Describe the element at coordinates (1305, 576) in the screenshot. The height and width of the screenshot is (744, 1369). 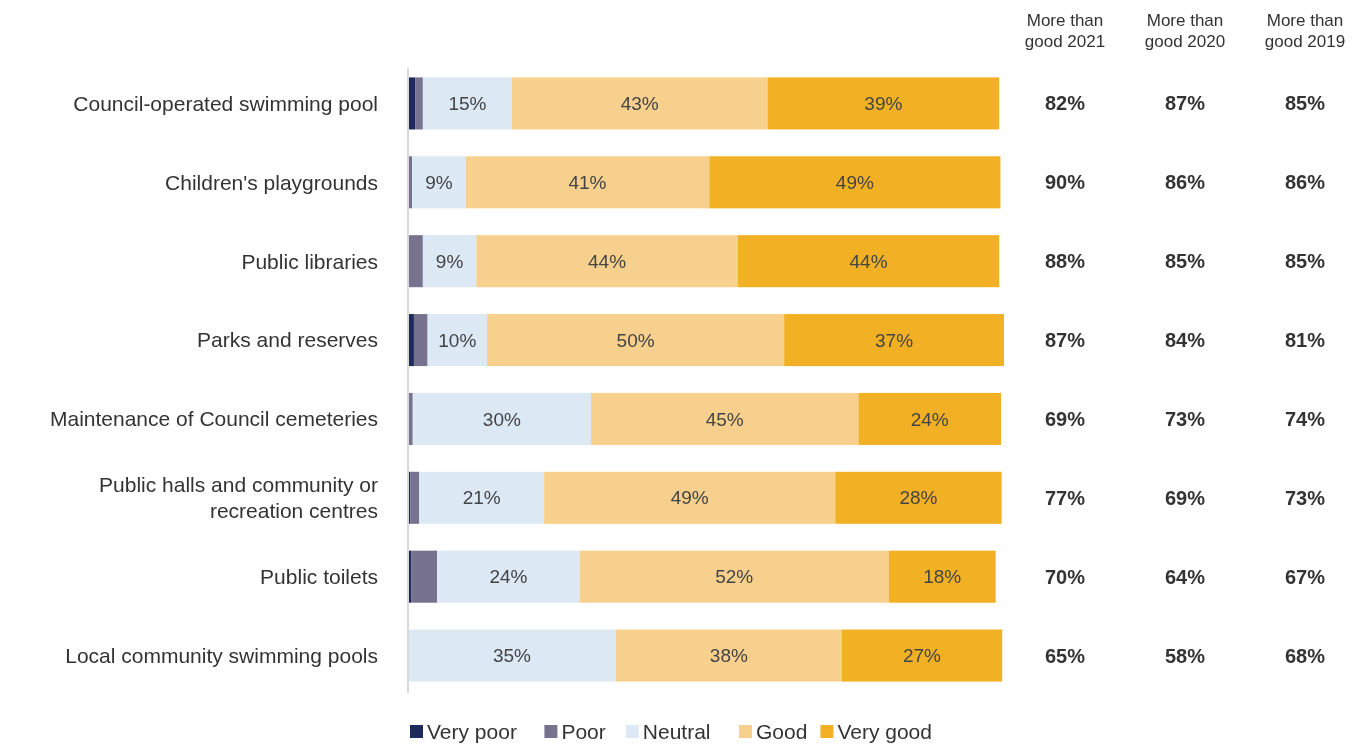
I see `text: 67%` at that location.